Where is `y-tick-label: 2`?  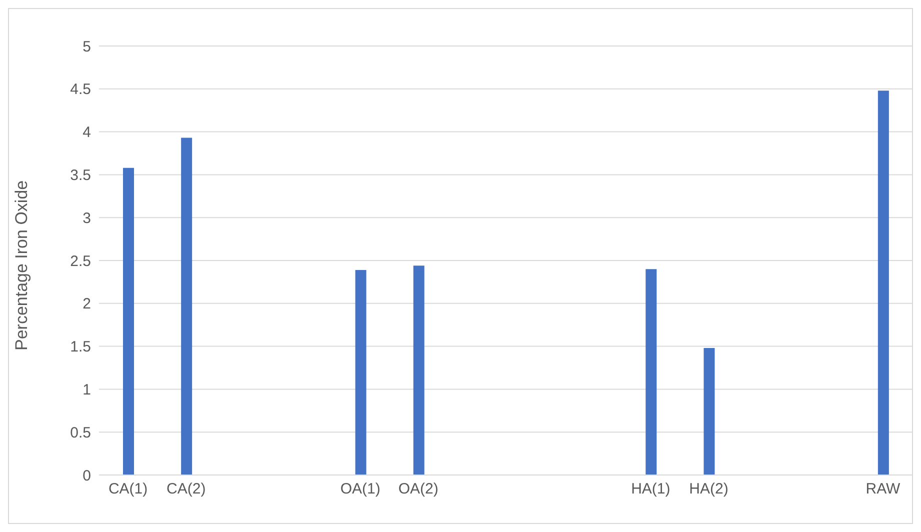
y-tick-label: 2 is located at coordinates (86, 304).